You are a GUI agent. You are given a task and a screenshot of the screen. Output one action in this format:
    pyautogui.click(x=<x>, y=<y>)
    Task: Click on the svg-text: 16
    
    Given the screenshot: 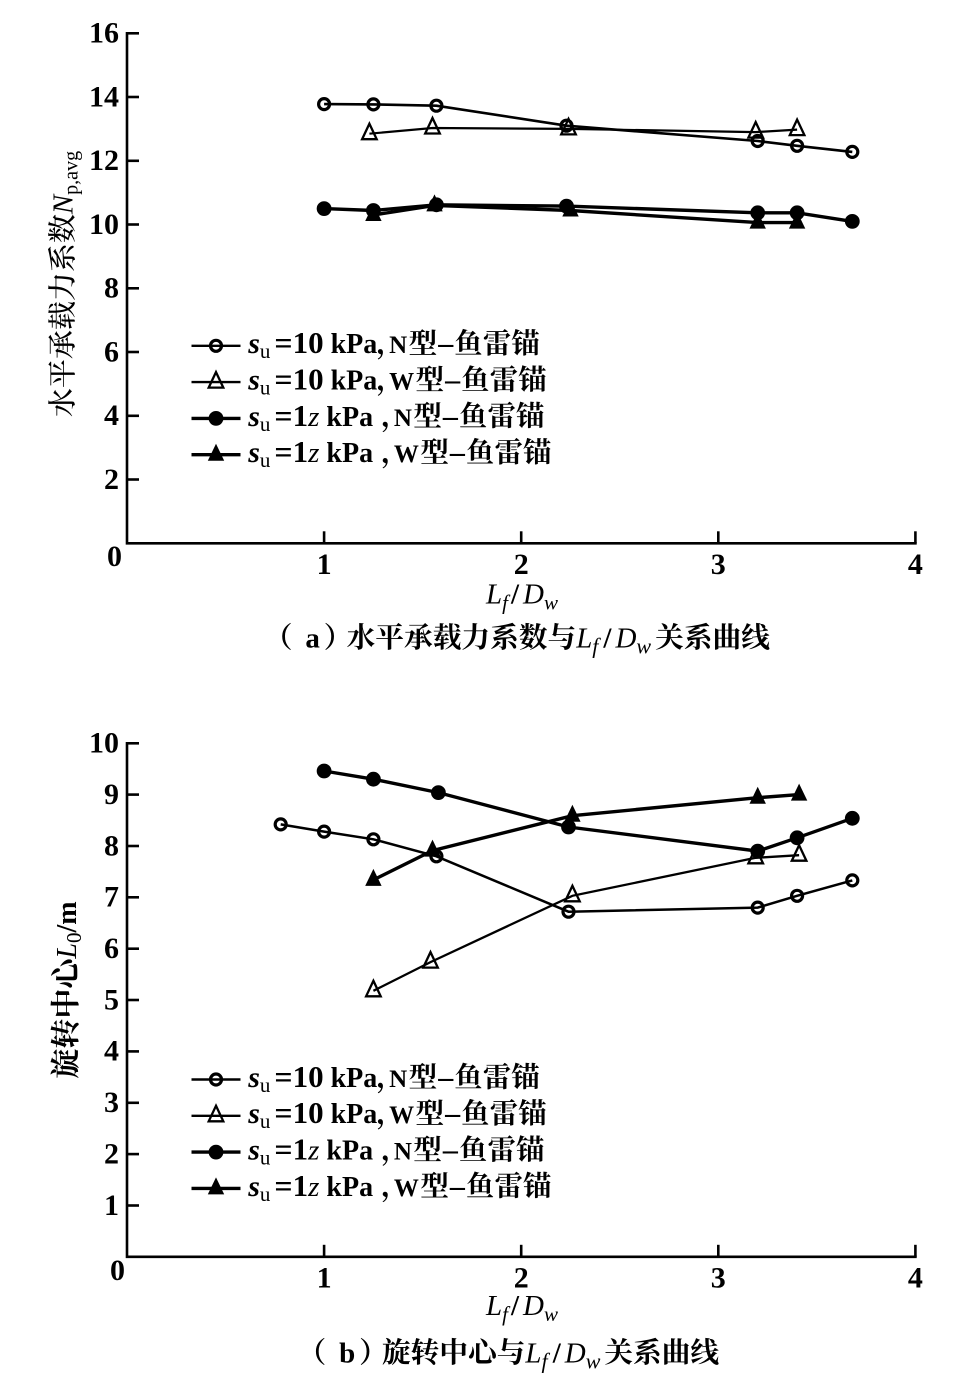 What is the action you would take?
    pyautogui.click(x=104, y=33)
    